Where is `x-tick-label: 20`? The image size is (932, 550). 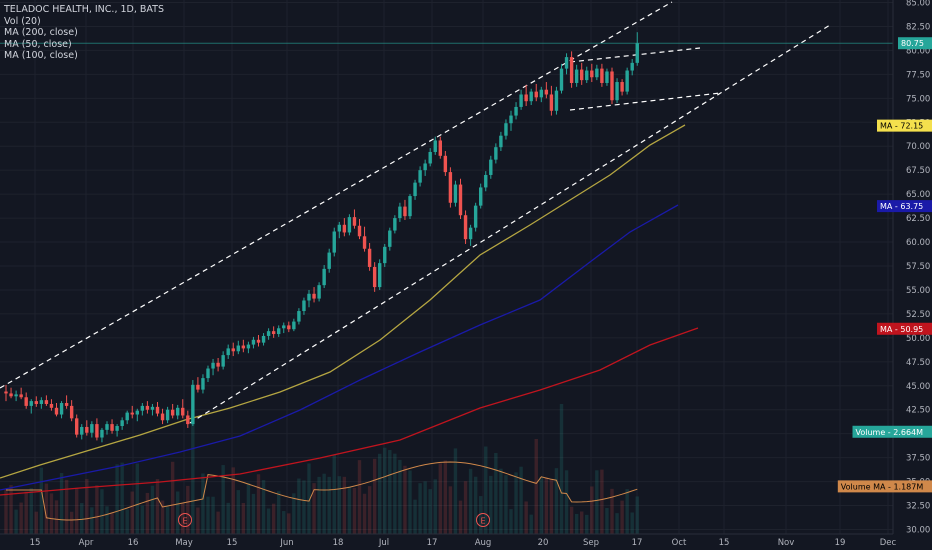
x-tick-label: 20 is located at coordinates (543, 543).